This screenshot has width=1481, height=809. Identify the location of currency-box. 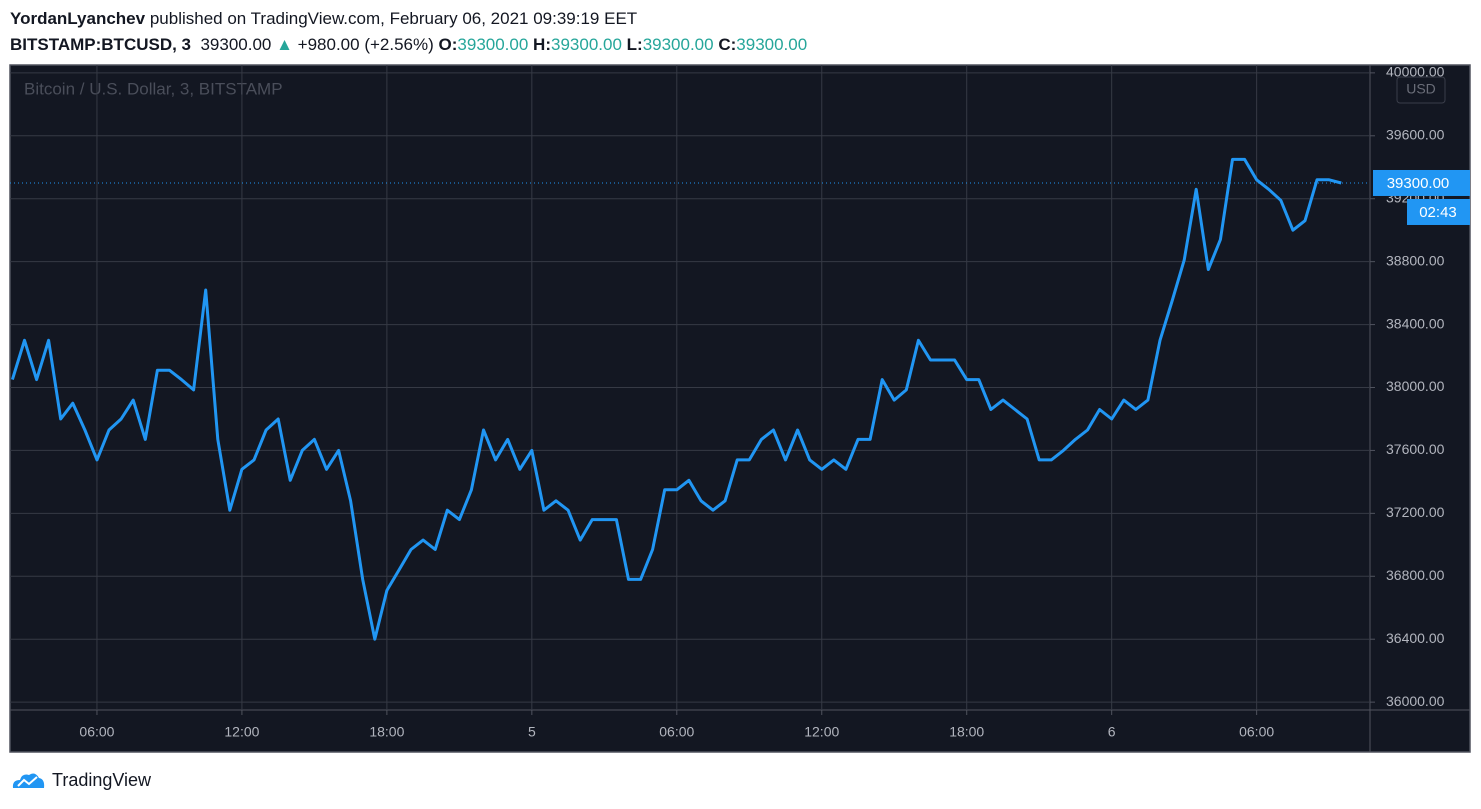
(1421, 90).